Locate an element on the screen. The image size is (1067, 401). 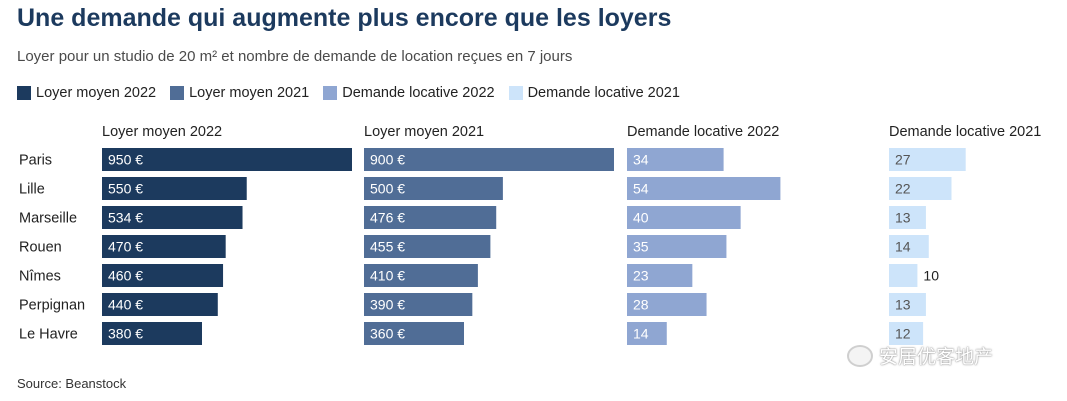
data-label: 23 is located at coordinates (641, 276).